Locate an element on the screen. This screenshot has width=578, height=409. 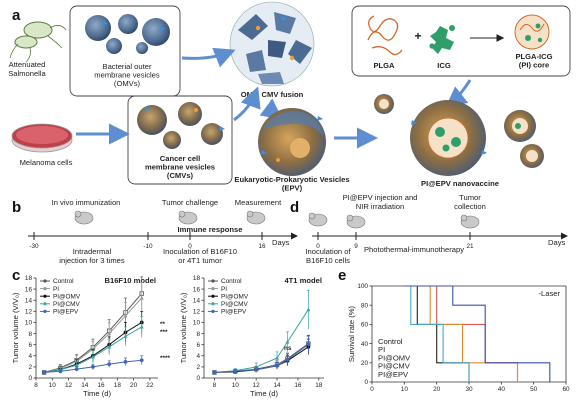
d-tick-label: 21 is located at coordinates (470, 246).